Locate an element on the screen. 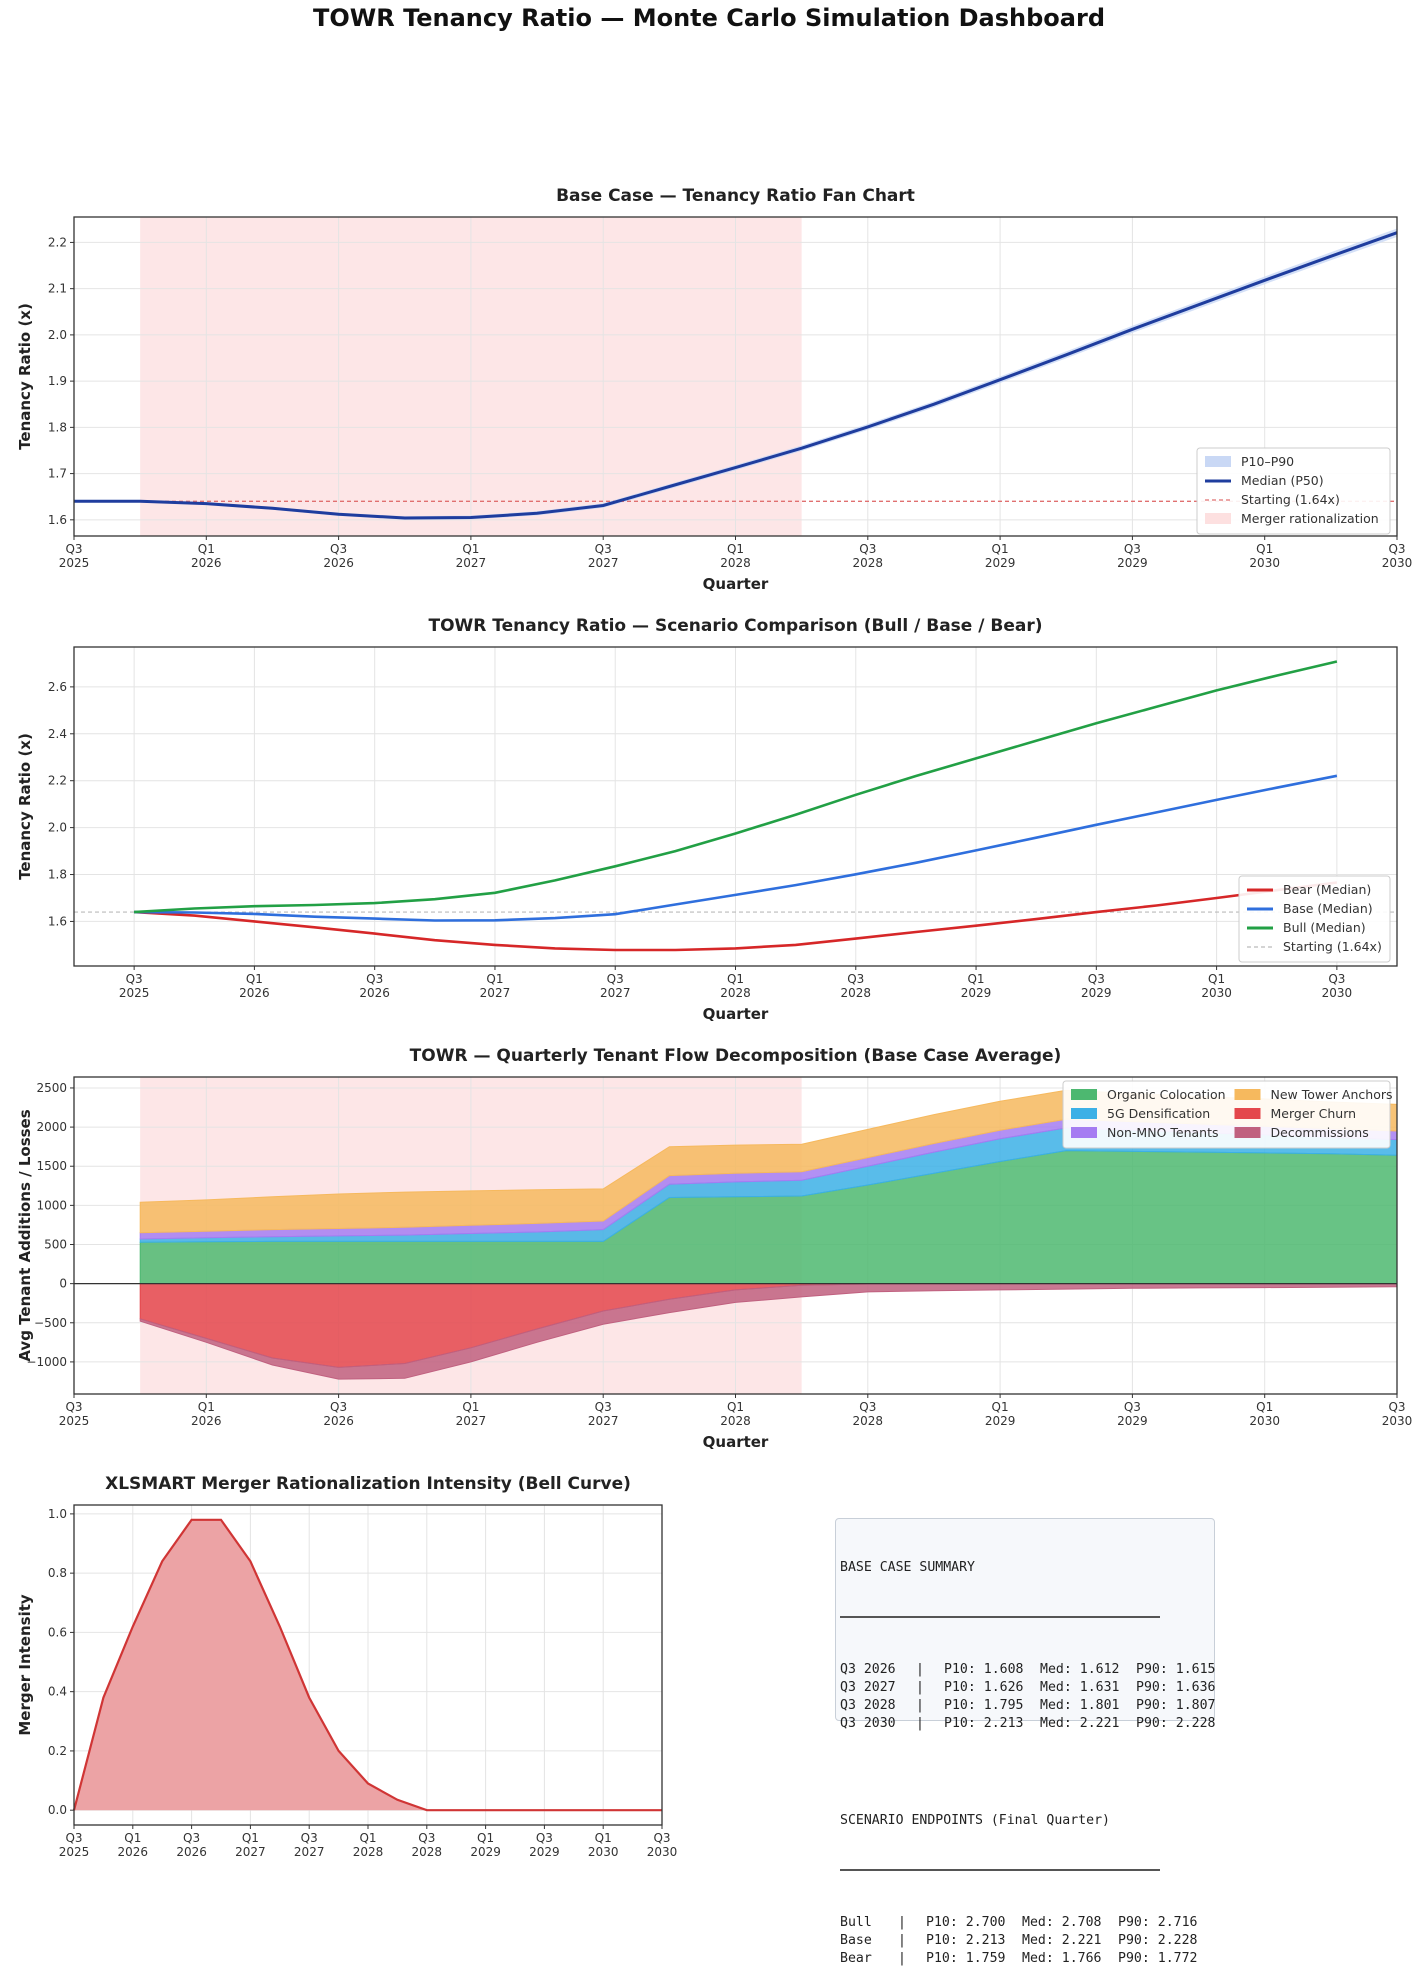 This screenshot has width=1418, height=1986. p10-value: 1.608 is located at coordinates (1003, 1669).